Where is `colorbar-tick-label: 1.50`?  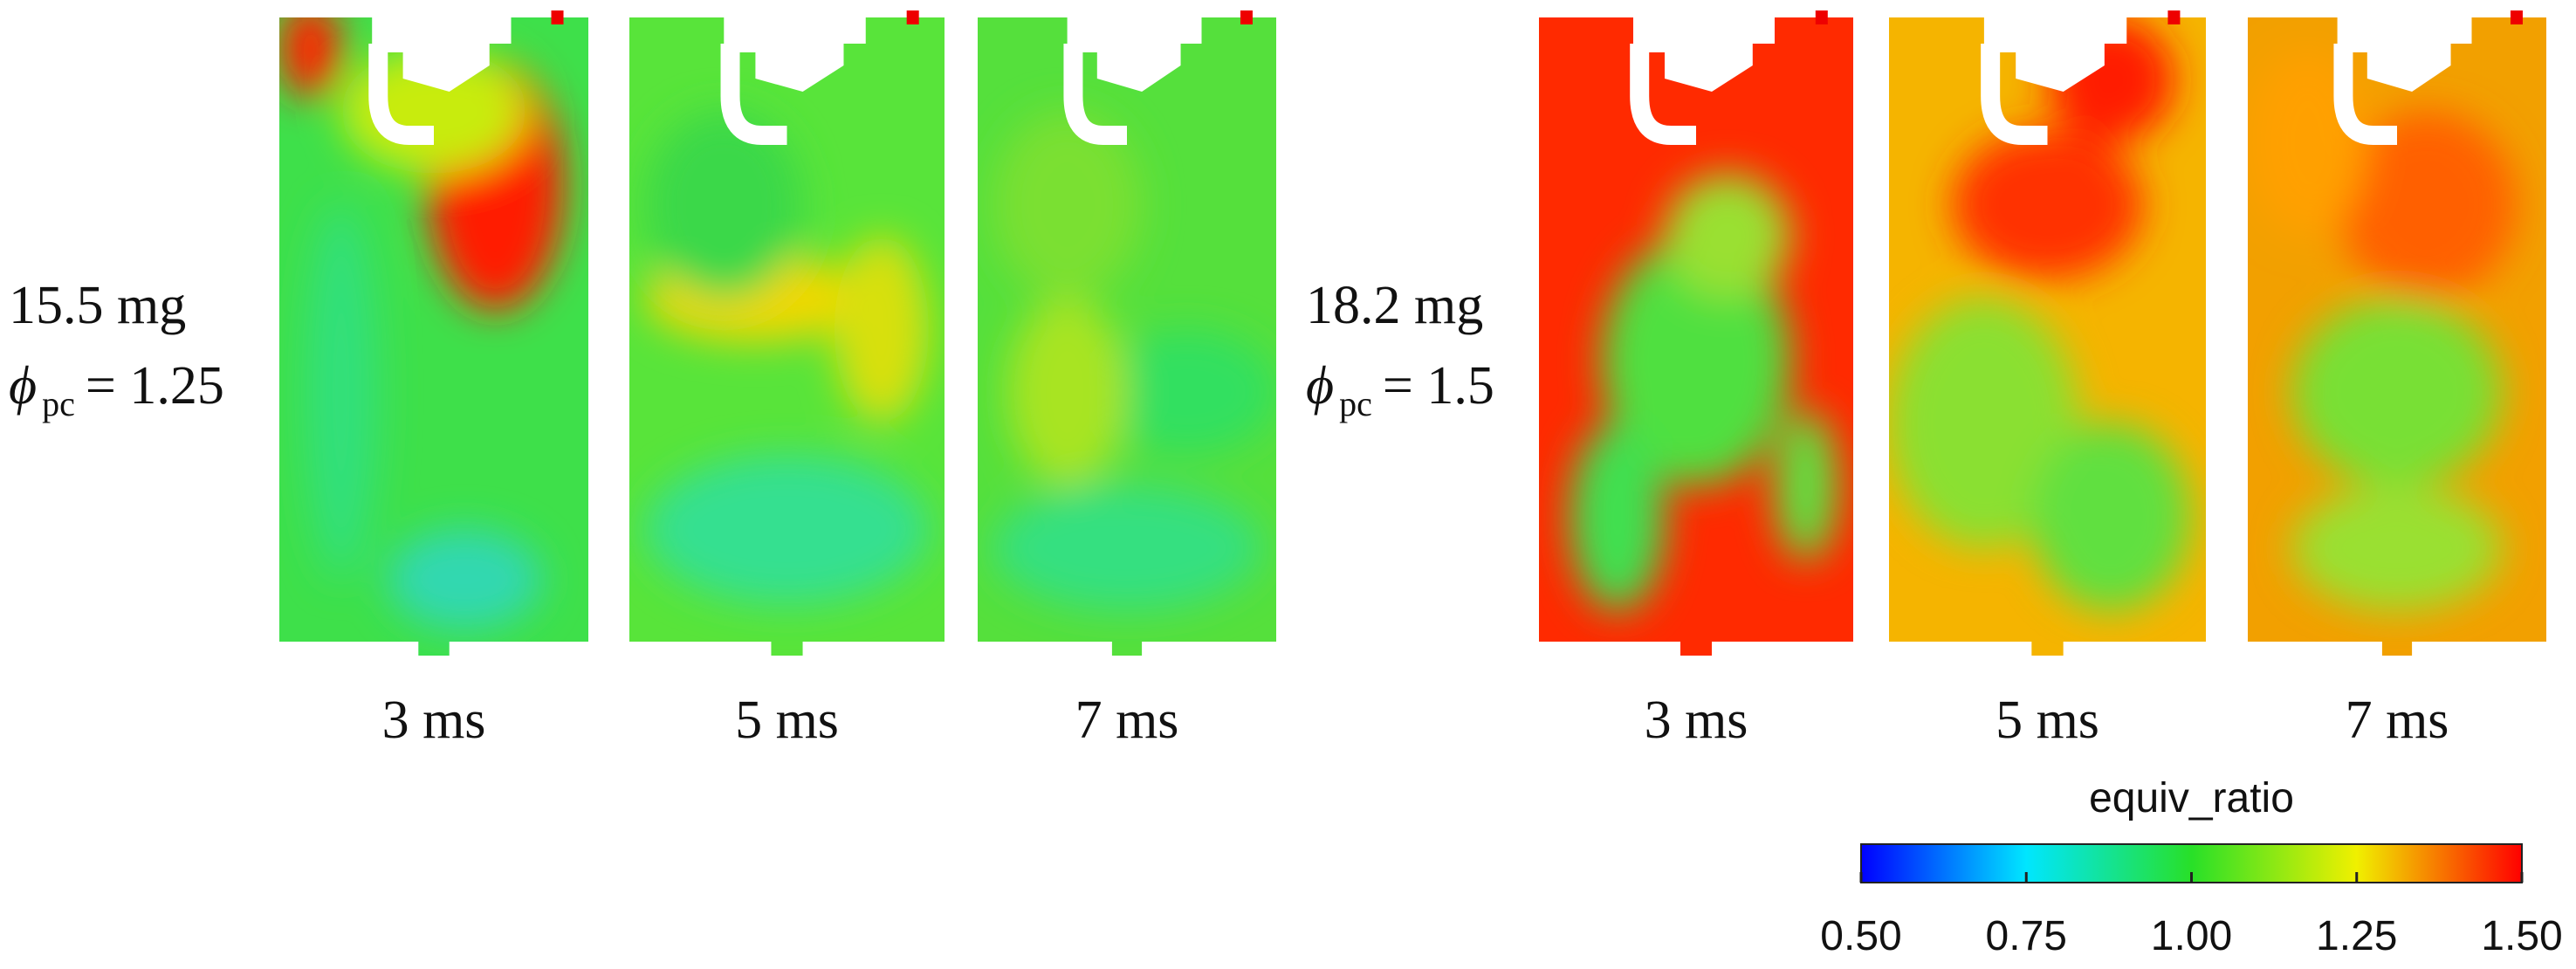
colorbar-tick-label: 1.50 is located at coordinates (2521, 936).